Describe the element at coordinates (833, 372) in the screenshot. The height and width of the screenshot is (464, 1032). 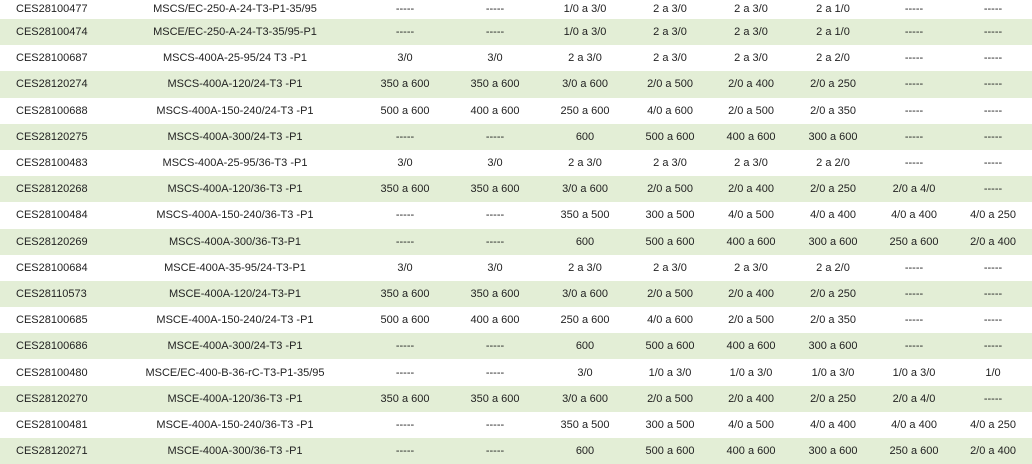
I see `range-col-6: 1/0 a 3/0` at that location.